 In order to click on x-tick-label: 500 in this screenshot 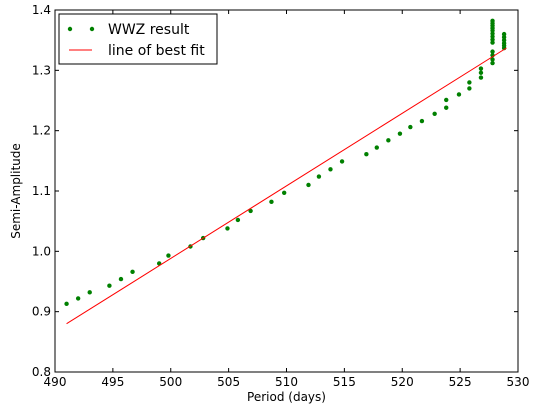, I will do `click(170, 382)`.